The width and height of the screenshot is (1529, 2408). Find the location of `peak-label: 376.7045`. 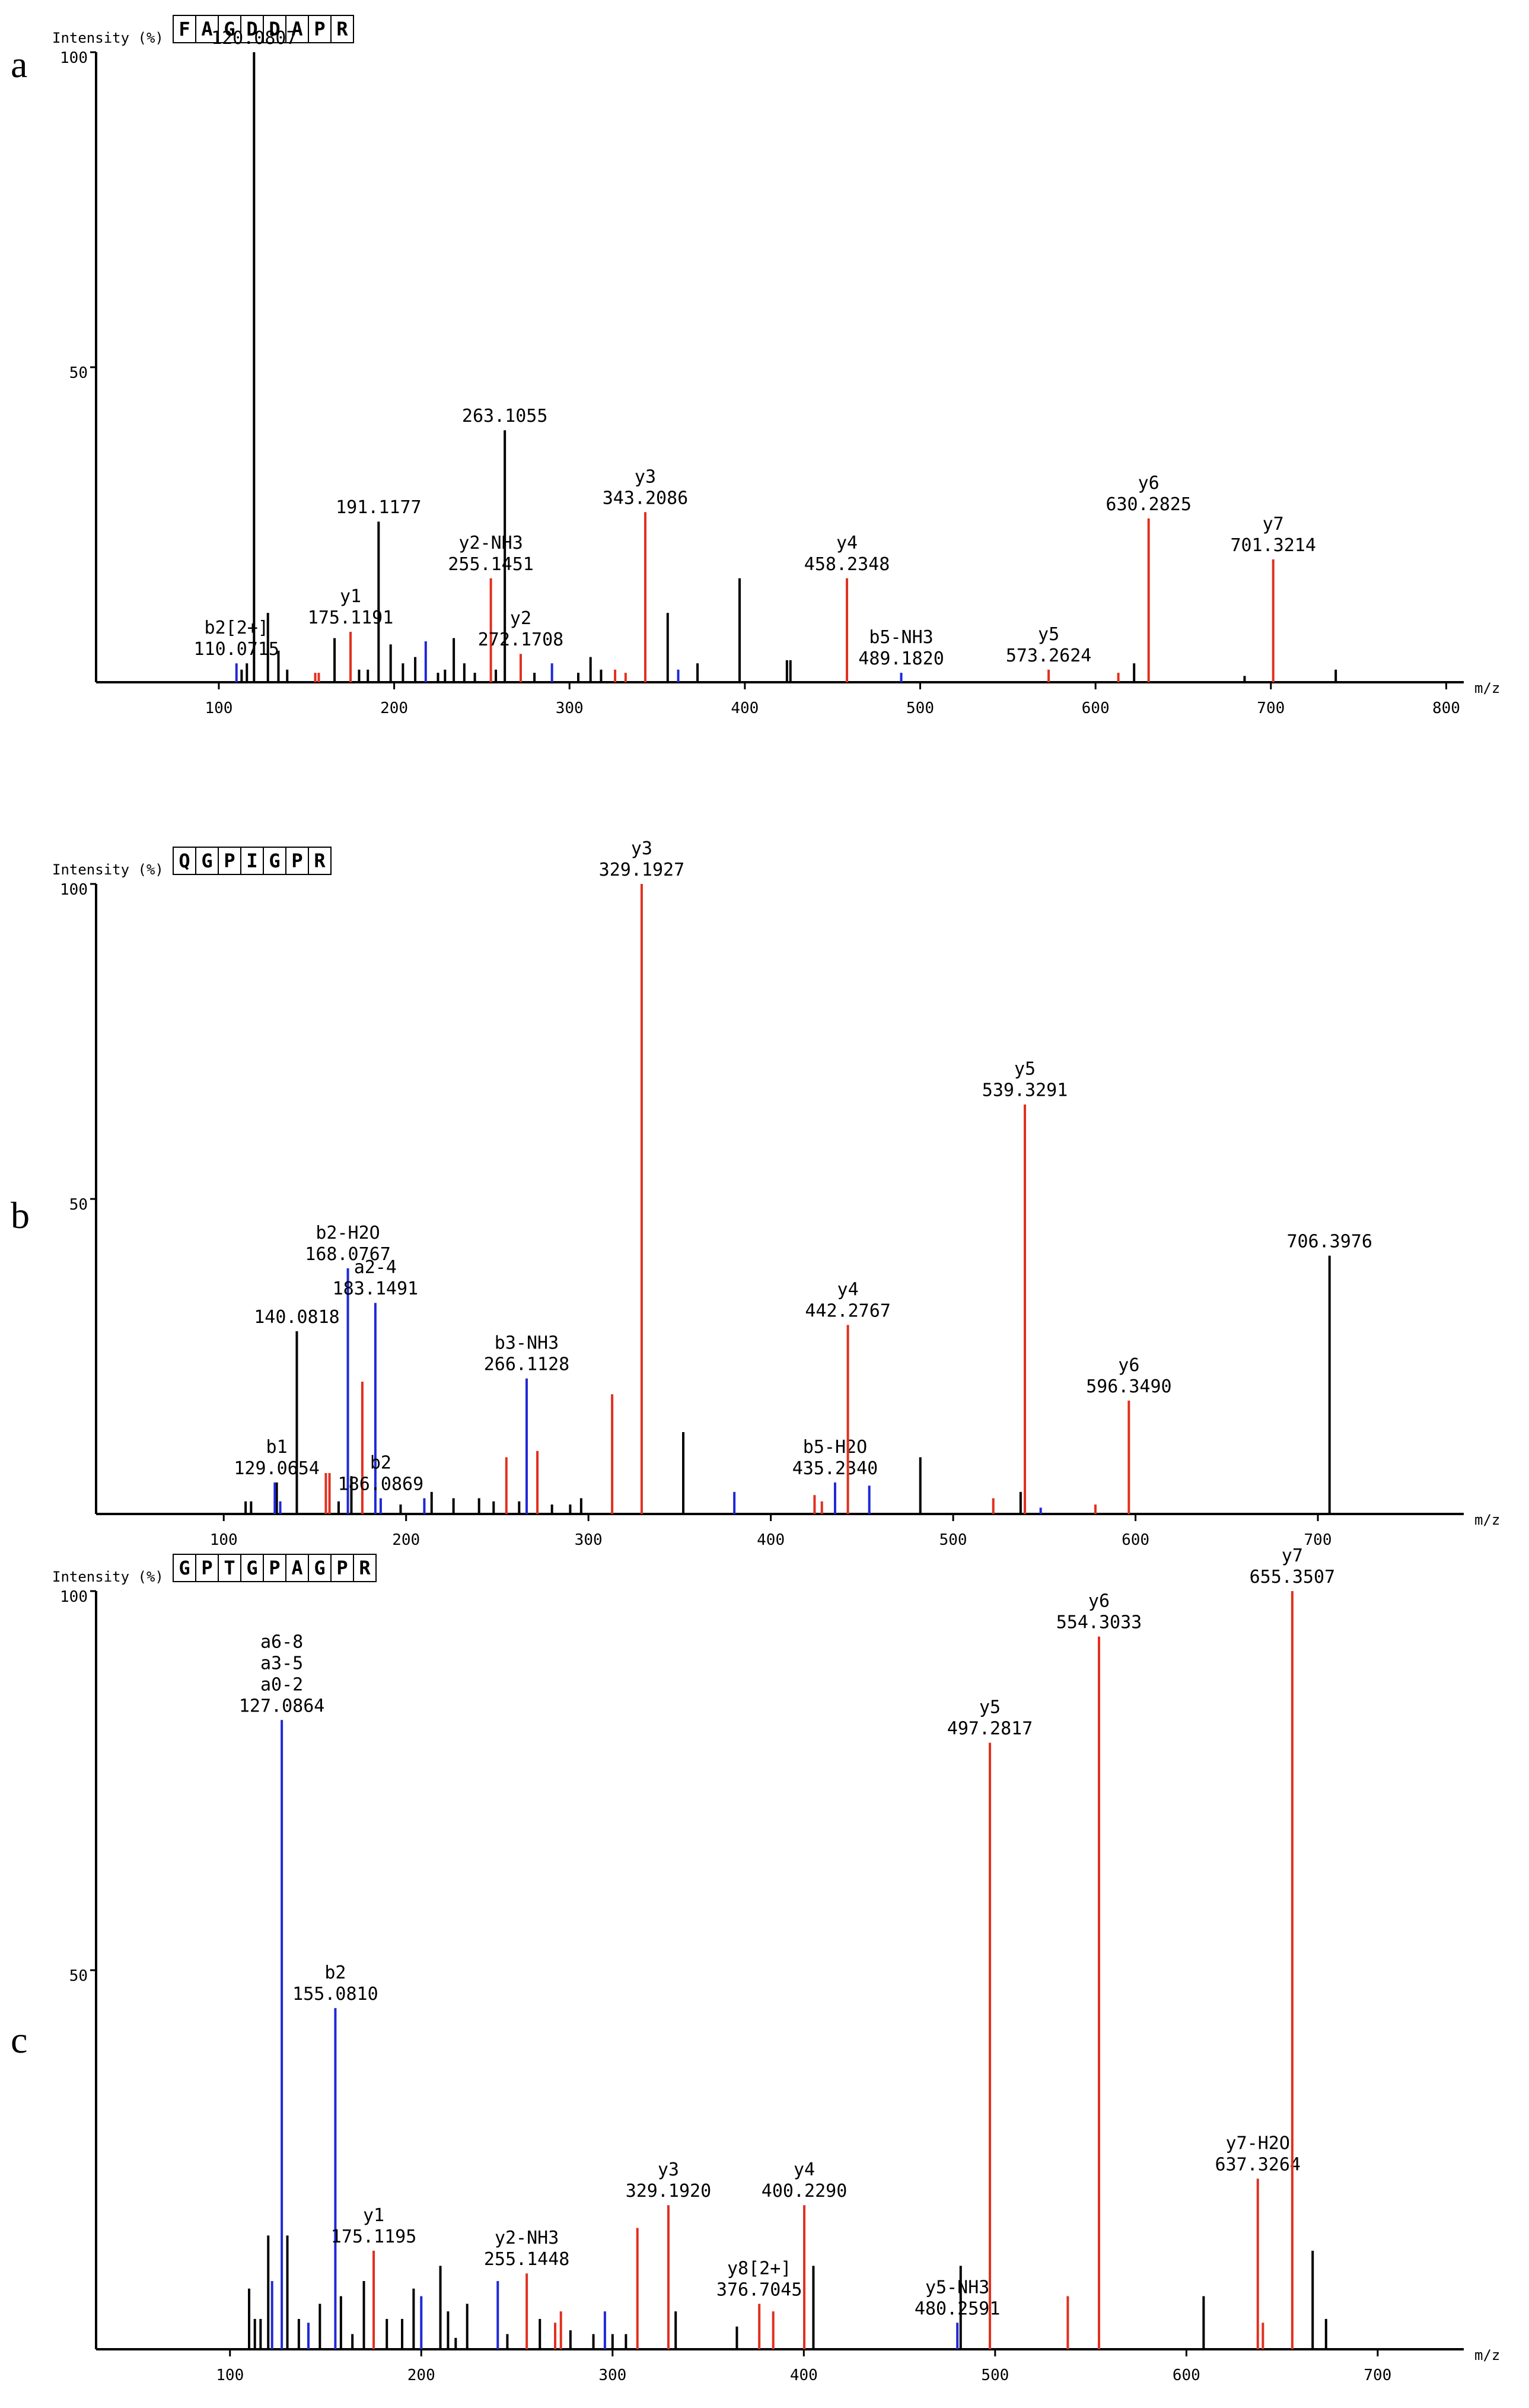

peak-label: 376.7045 is located at coordinates (759, 2289).